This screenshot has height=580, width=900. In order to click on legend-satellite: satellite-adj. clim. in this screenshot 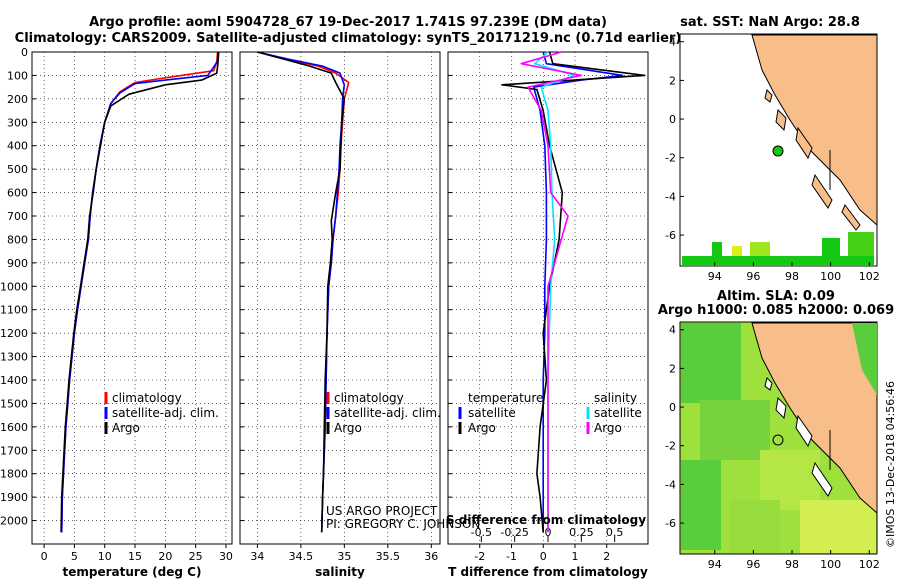, I will do `click(387, 413)`.